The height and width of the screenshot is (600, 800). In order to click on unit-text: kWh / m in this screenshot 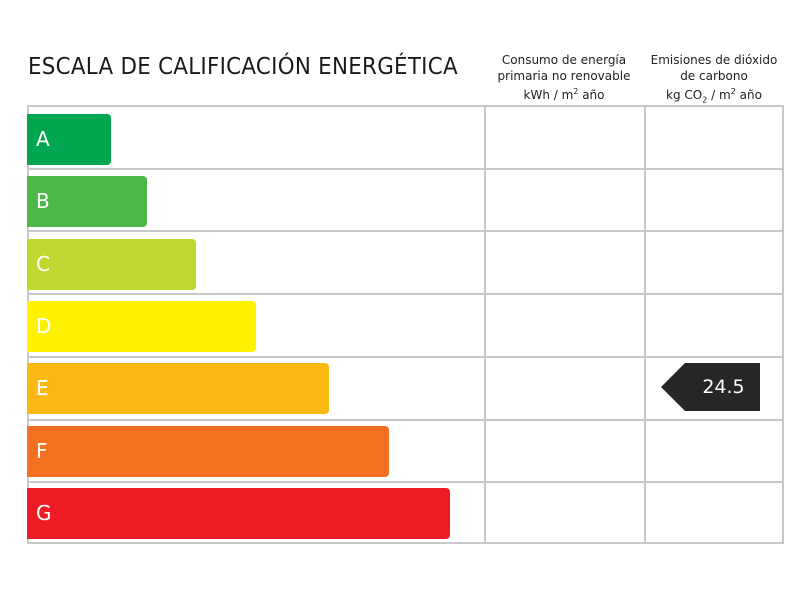, I will do `click(548, 95)`.